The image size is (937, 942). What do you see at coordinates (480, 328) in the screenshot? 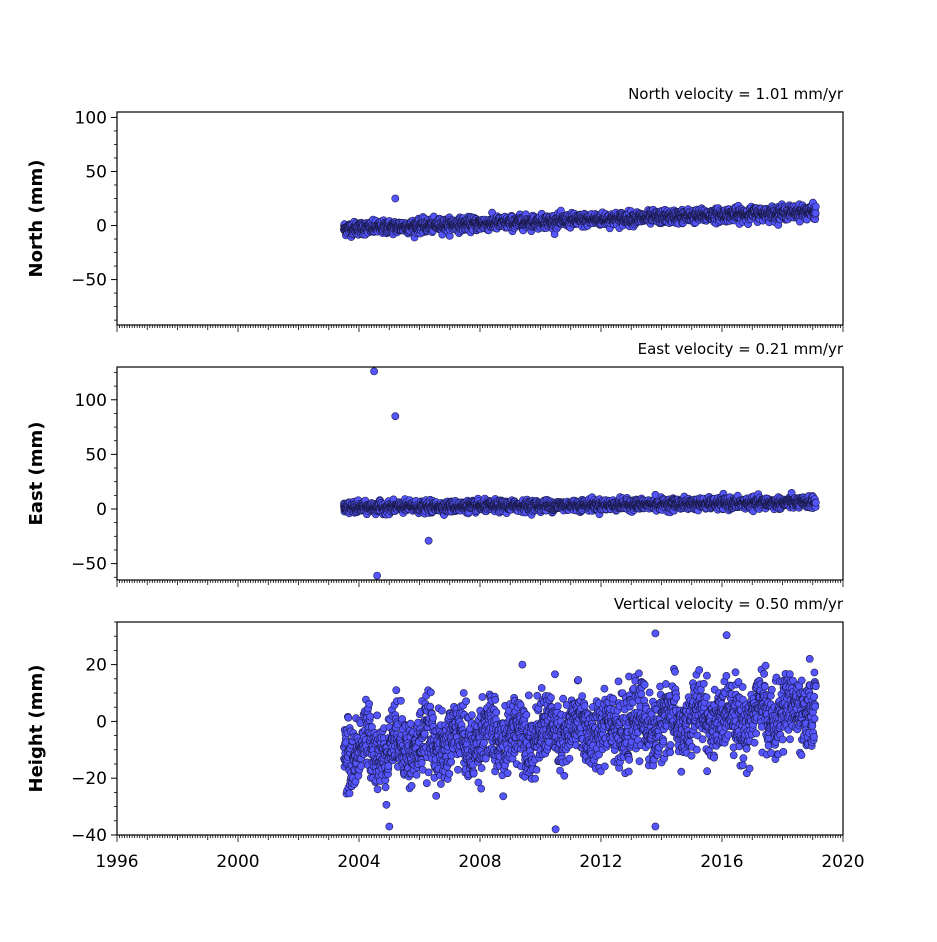
I see `north-x-ticks` at bounding box center [480, 328].